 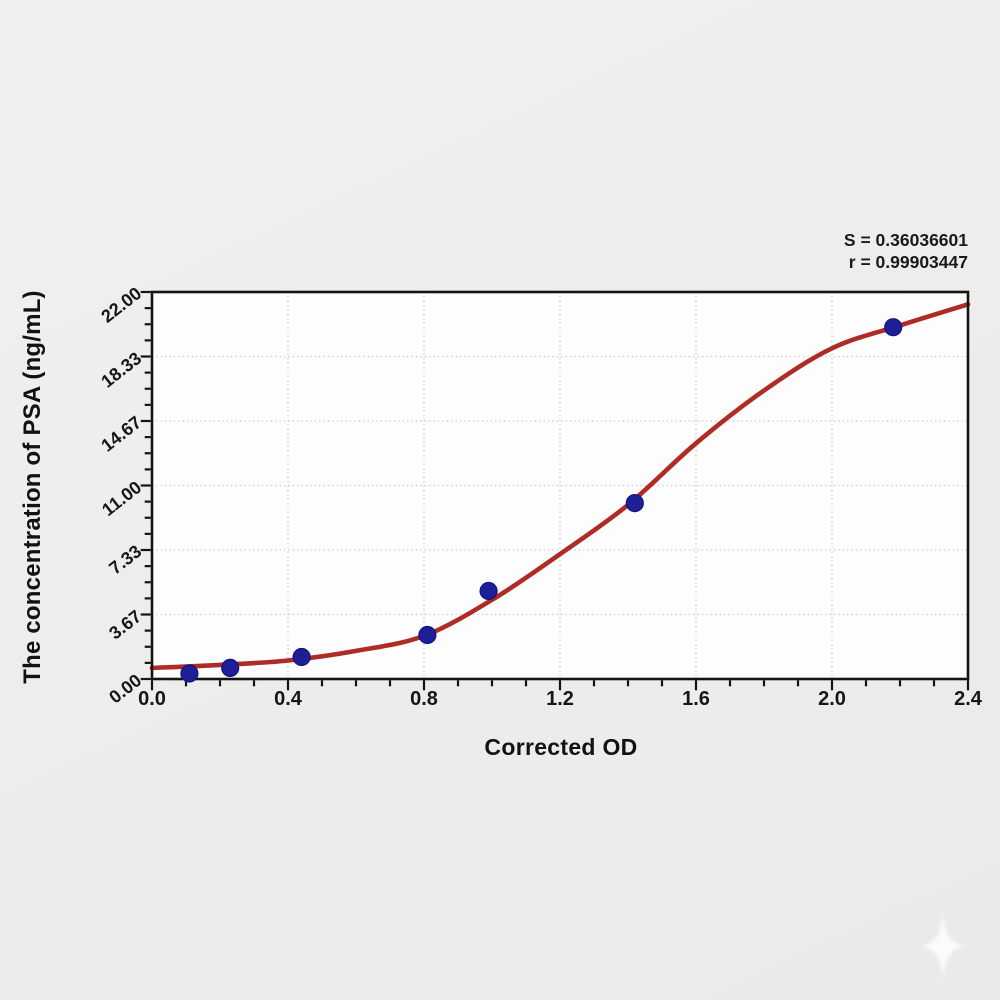 What do you see at coordinates (905, 240) in the screenshot?
I see `s-value-label: S = 0.36036601` at bounding box center [905, 240].